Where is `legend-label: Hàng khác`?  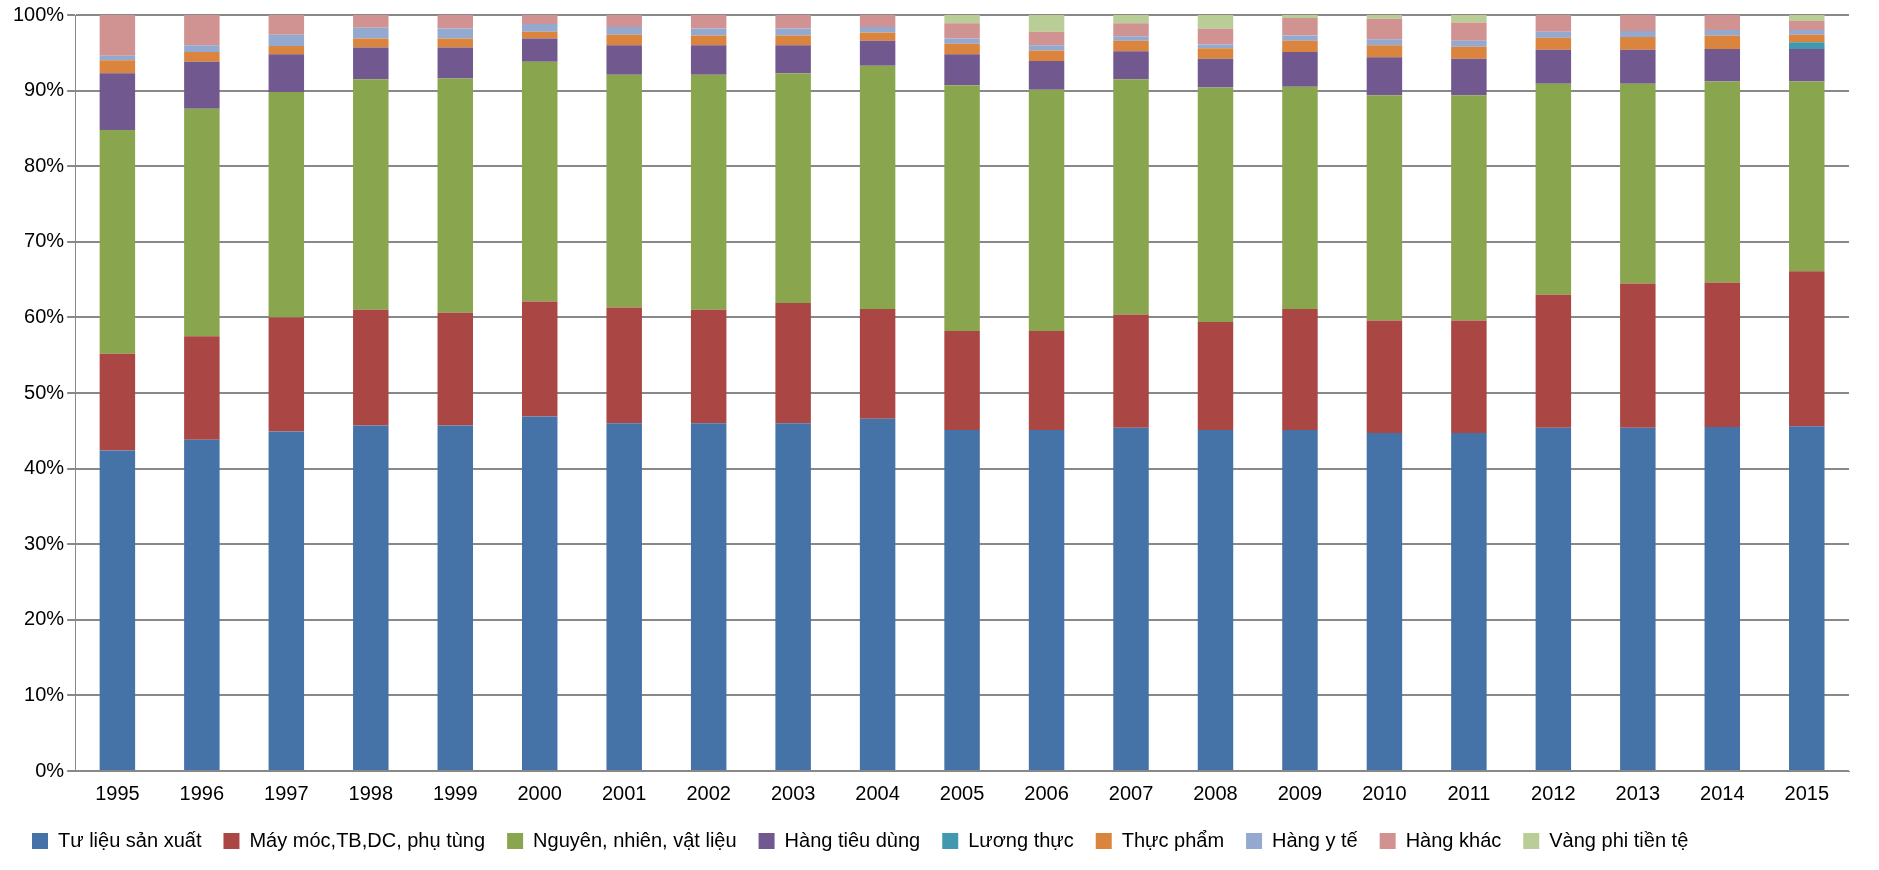
legend-label: Hàng khác is located at coordinates (1453, 839).